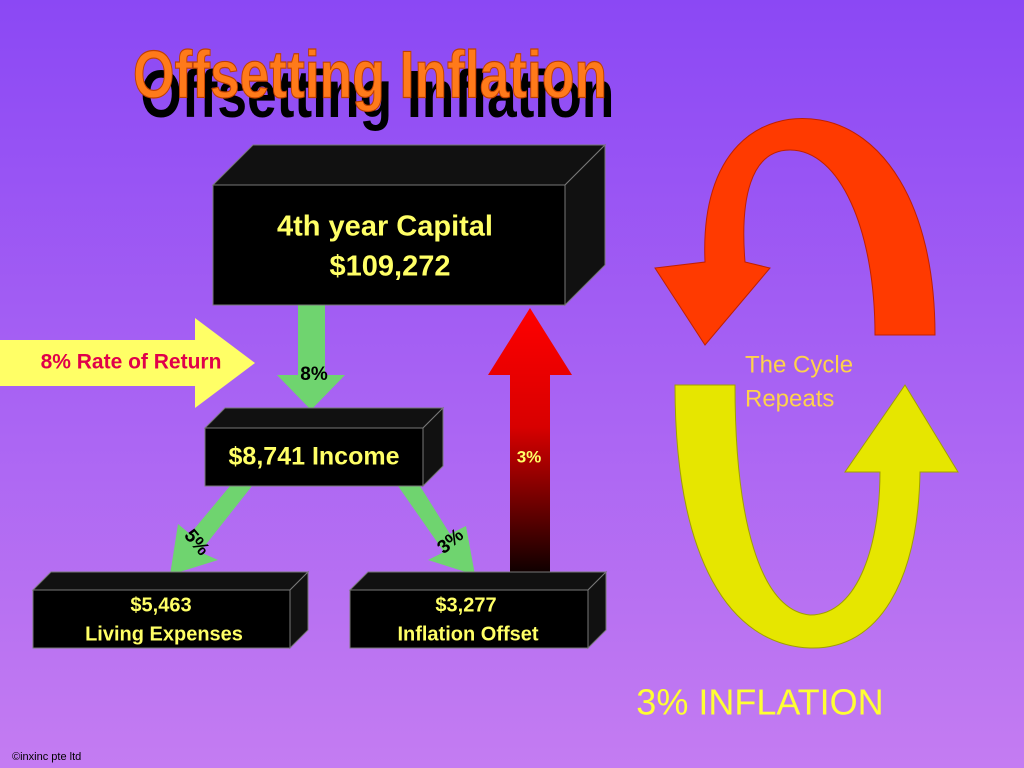 The height and width of the screenshot is (768, 1024). Describe the element at coordinates (314, 374) in the screenshot. I see `arrow-label: 8%` at that location.